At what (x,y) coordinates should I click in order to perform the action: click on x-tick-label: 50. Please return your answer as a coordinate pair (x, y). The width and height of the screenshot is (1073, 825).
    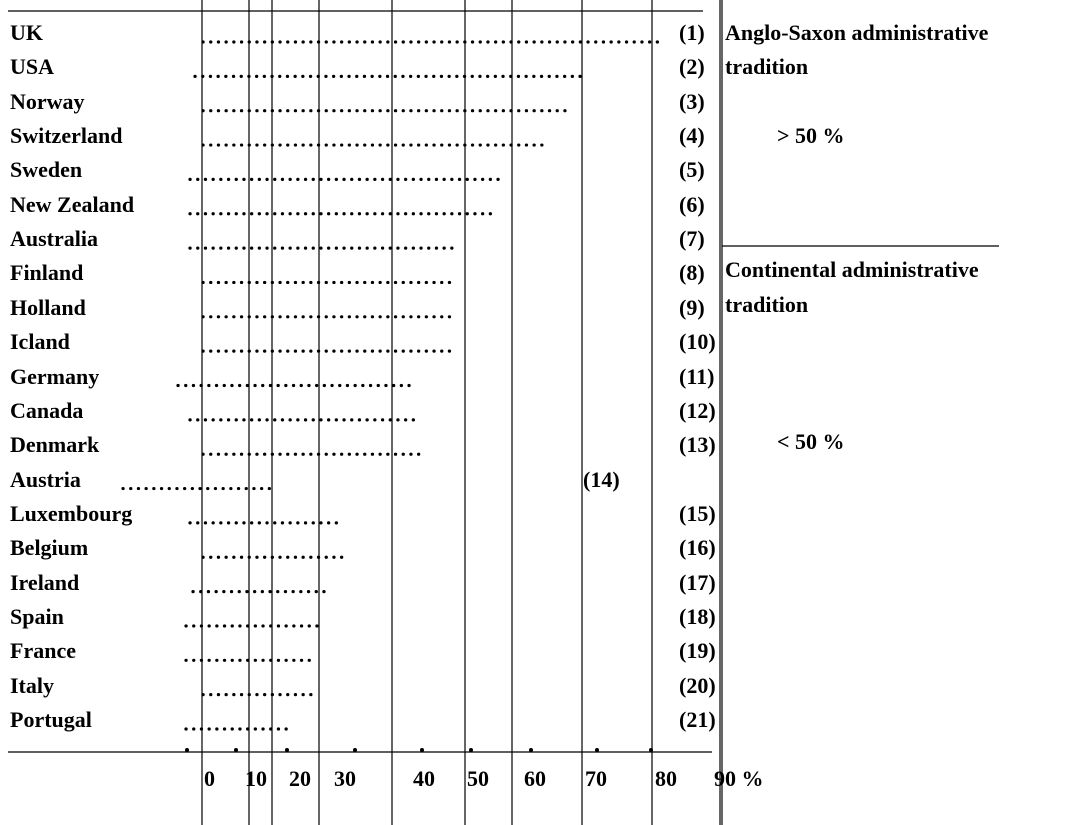
    Looking at the image, I should click on (478, 778).